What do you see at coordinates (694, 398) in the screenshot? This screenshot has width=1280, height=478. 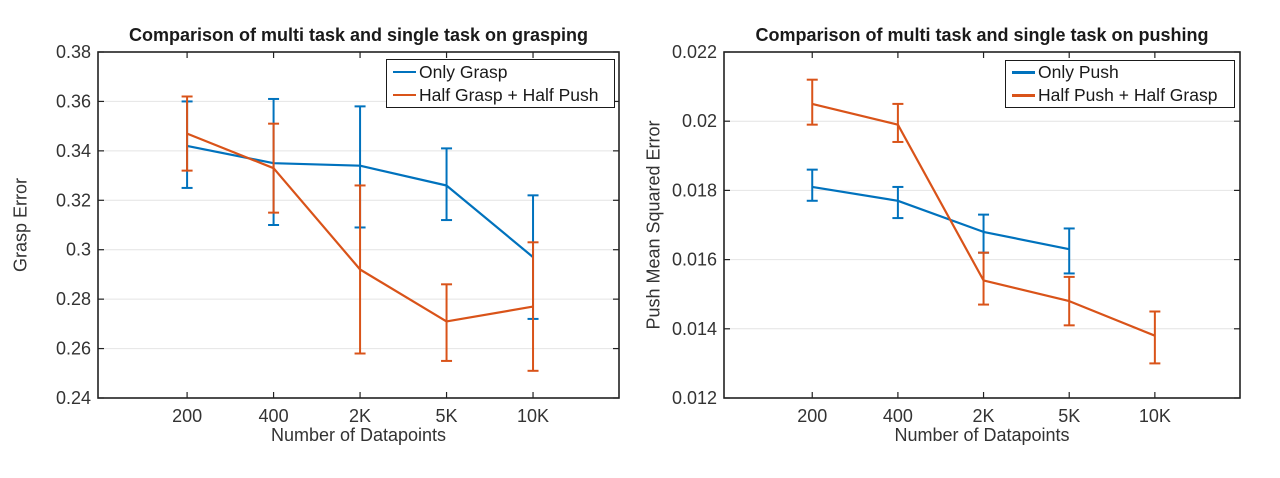 I see `y-tick-label: 0.012` at bounding box center [694, 398].